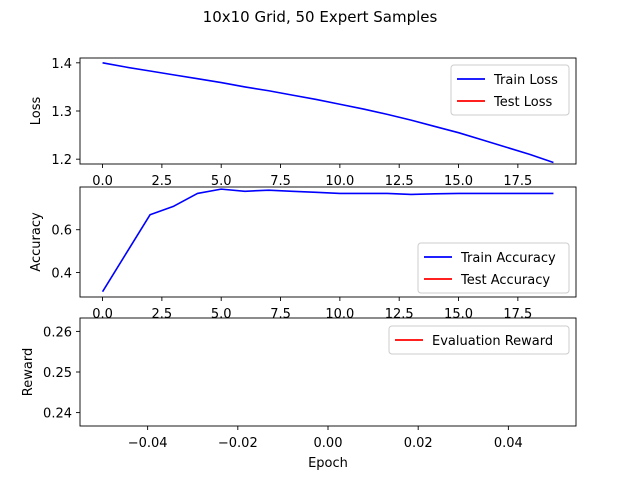 Image resolution: width=640 pixels, height=480 pixels. I want to click on y-tick-label: 0.24, so click(57, 414).